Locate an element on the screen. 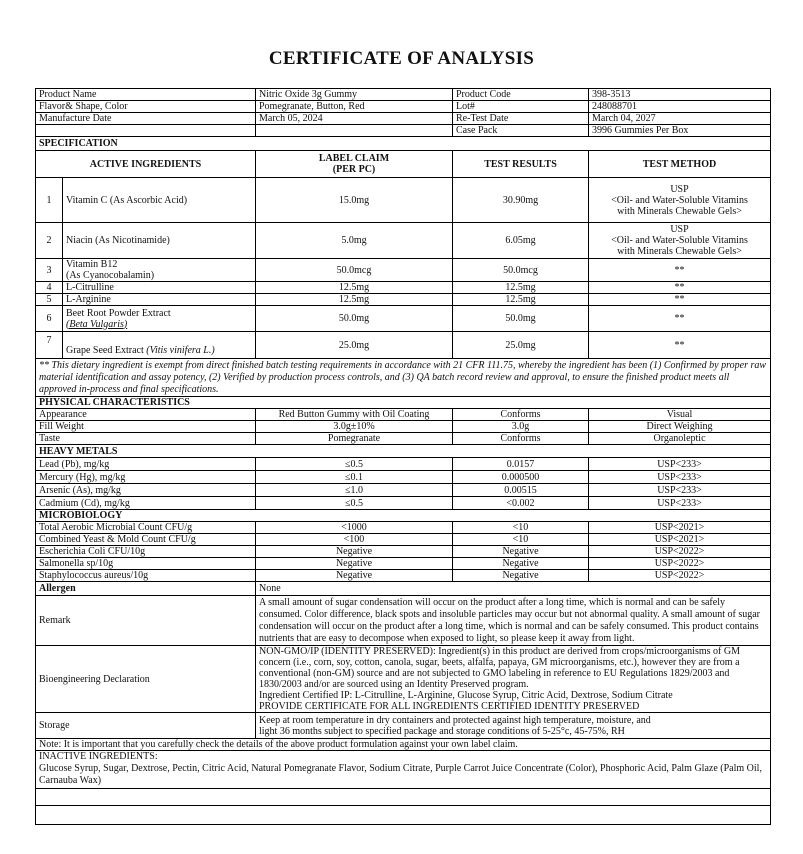 This screenshot has height=854, width=803. method-line: with Minerals Chewable Gels> is located at coordinates (679, 211).